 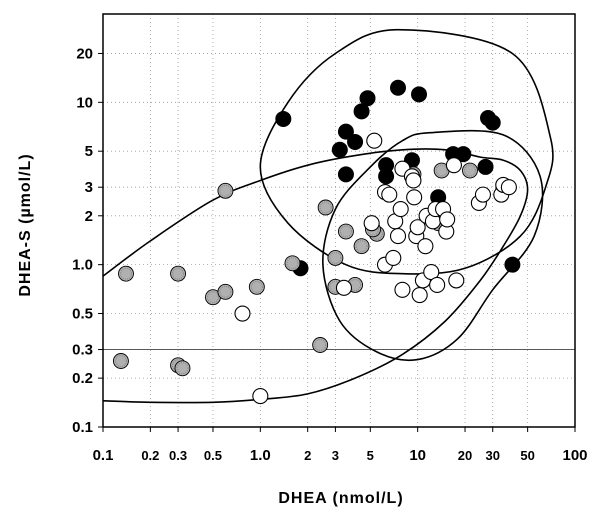 What do you see at coordinates (150, 455) in the screenshot?
I see `x-tick-label: 0.2` at bounding box center [150, 455].